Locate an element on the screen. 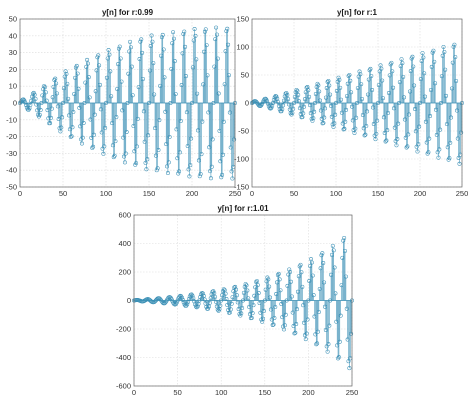 Image resolution: width=474 pixels, height=418 pixels. y-tick-label: 150 is located at coordinates (242, 19).